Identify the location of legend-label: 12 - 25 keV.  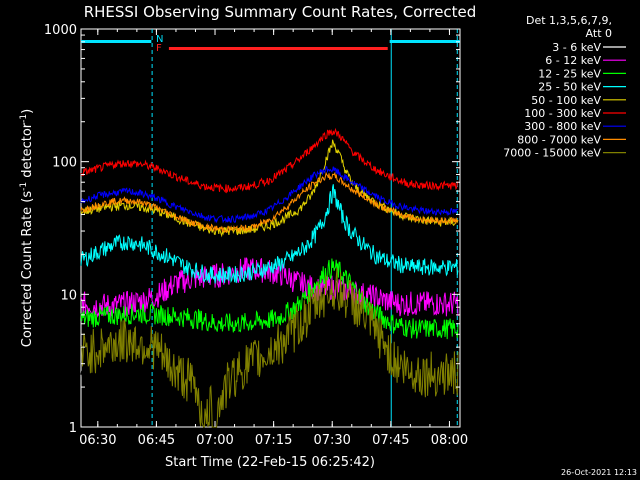
(569, 73).